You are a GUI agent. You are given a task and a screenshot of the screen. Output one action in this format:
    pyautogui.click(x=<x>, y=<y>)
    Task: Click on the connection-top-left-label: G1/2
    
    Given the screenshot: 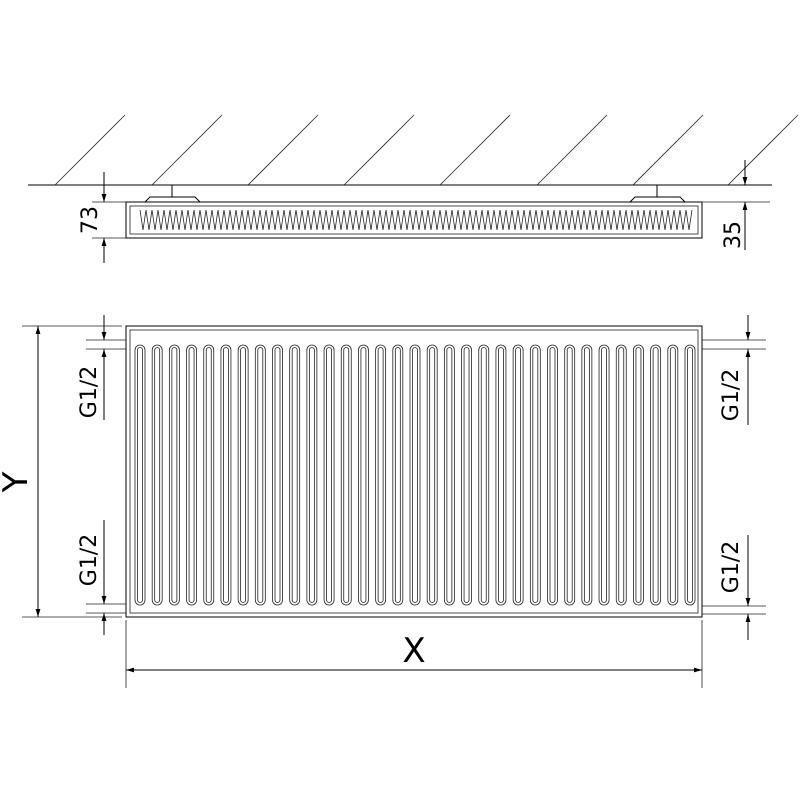 What is the action you would take?
    pyautogui.click(x=89, y=392)
    